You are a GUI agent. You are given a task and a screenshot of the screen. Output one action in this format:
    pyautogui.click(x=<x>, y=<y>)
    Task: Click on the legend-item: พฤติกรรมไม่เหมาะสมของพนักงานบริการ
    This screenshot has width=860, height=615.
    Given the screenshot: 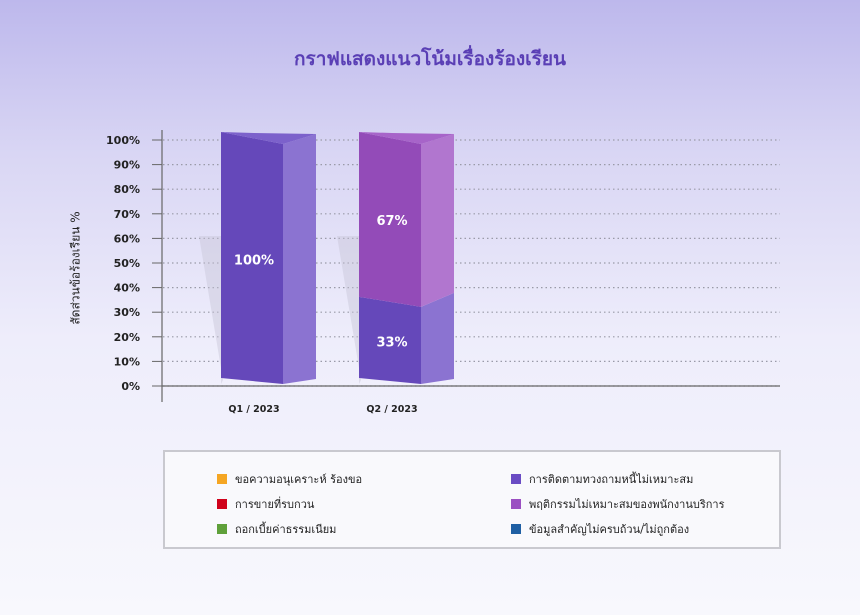 What is the action you would take?
    pyautogui.click(x=618, y=504)
    